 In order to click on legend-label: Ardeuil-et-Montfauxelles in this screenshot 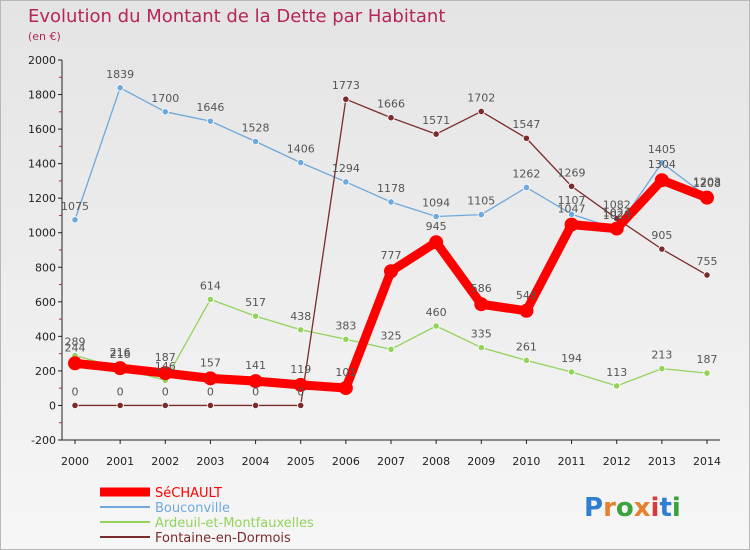, I will do `click(234, 523)`.